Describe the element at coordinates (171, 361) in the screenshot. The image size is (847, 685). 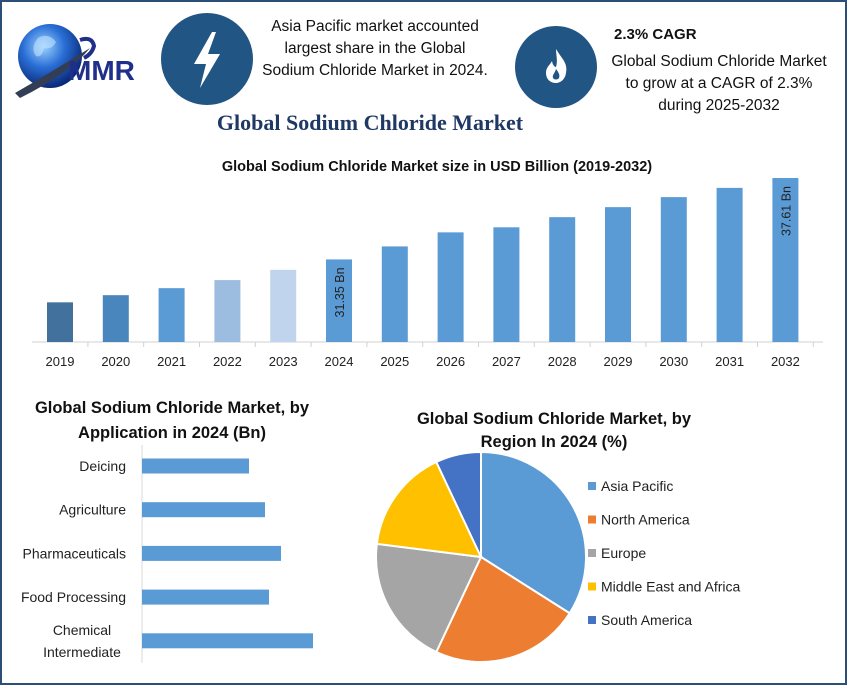
I see `x-tick-label: 2021` at that location.